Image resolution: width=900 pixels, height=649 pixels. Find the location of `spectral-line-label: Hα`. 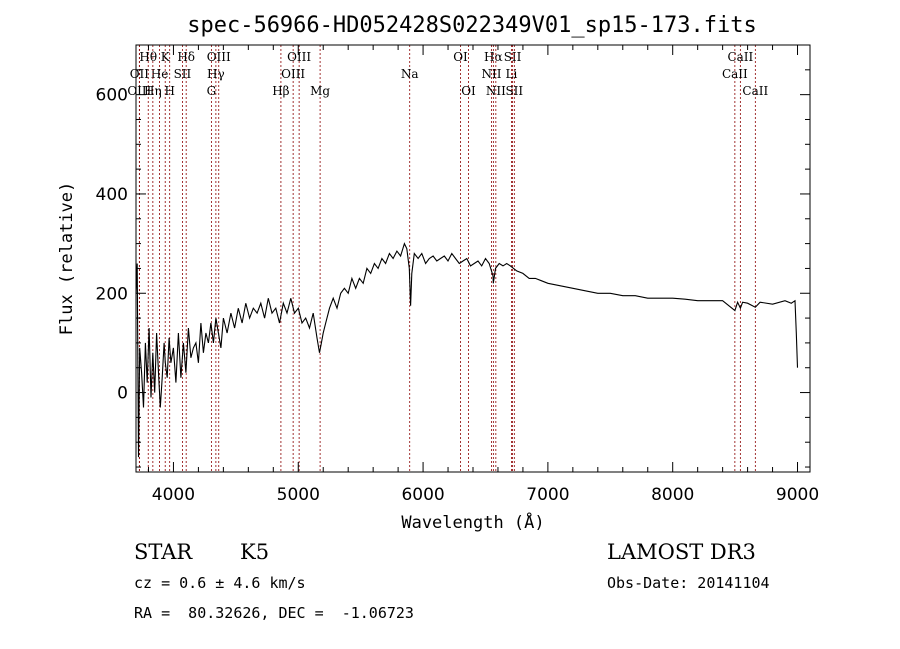

spectral-line-label: Hα is located at coordinates (493, 57).